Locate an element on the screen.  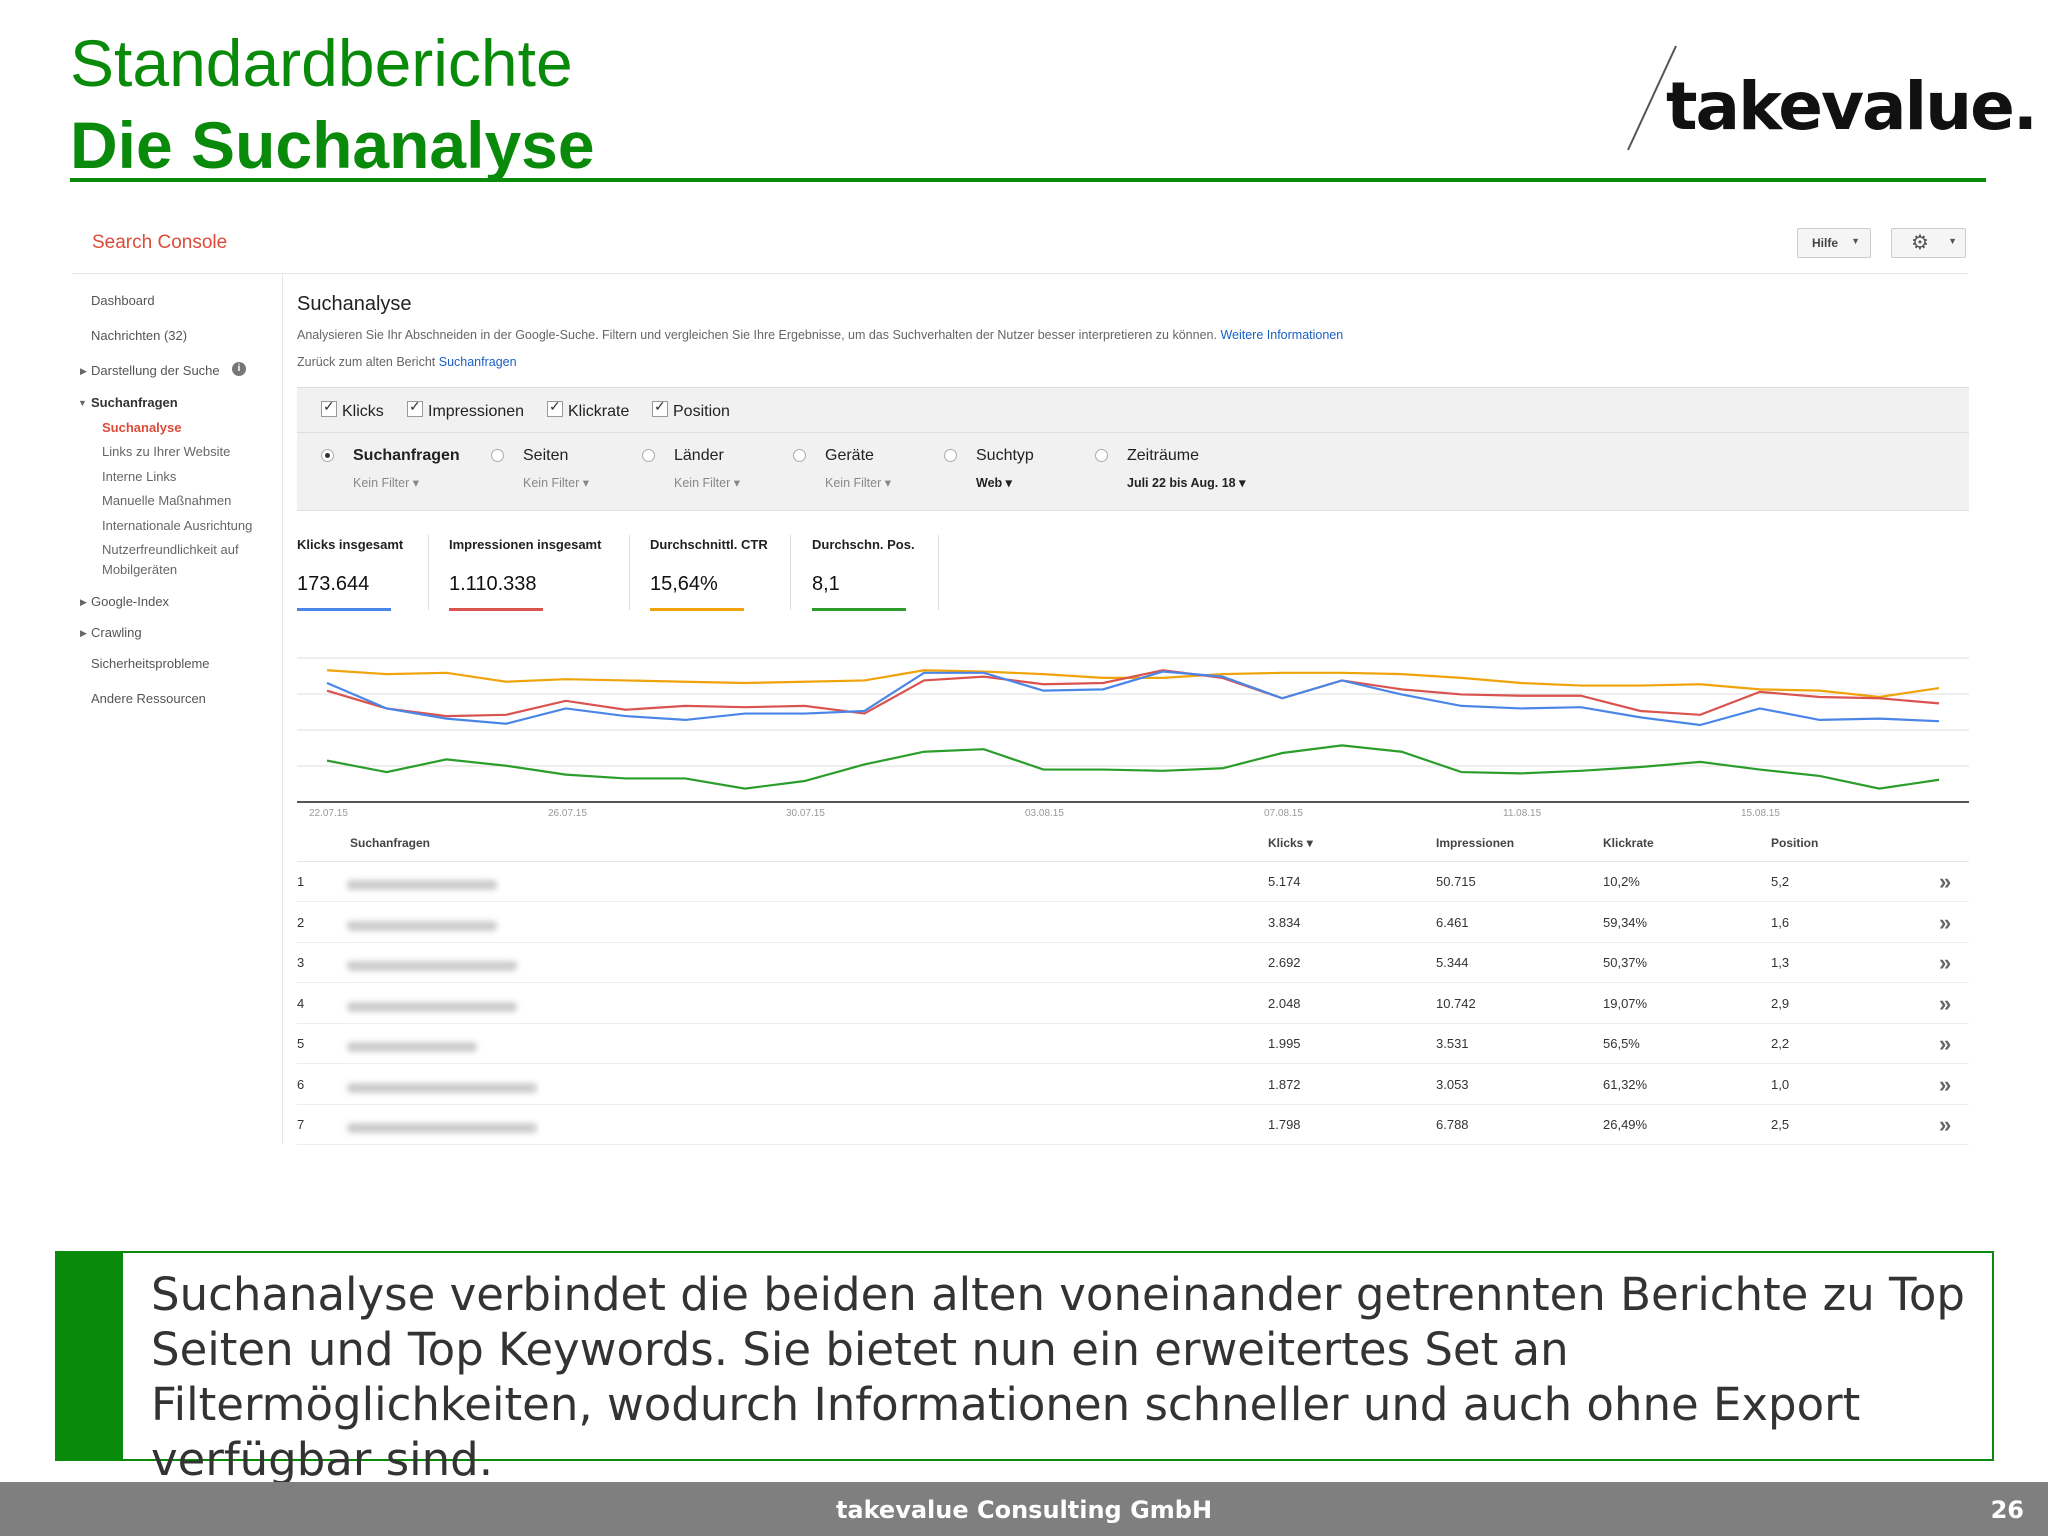
sidebar-item-search-traffic: Suchanfragen is located at coordinates (134, 402).